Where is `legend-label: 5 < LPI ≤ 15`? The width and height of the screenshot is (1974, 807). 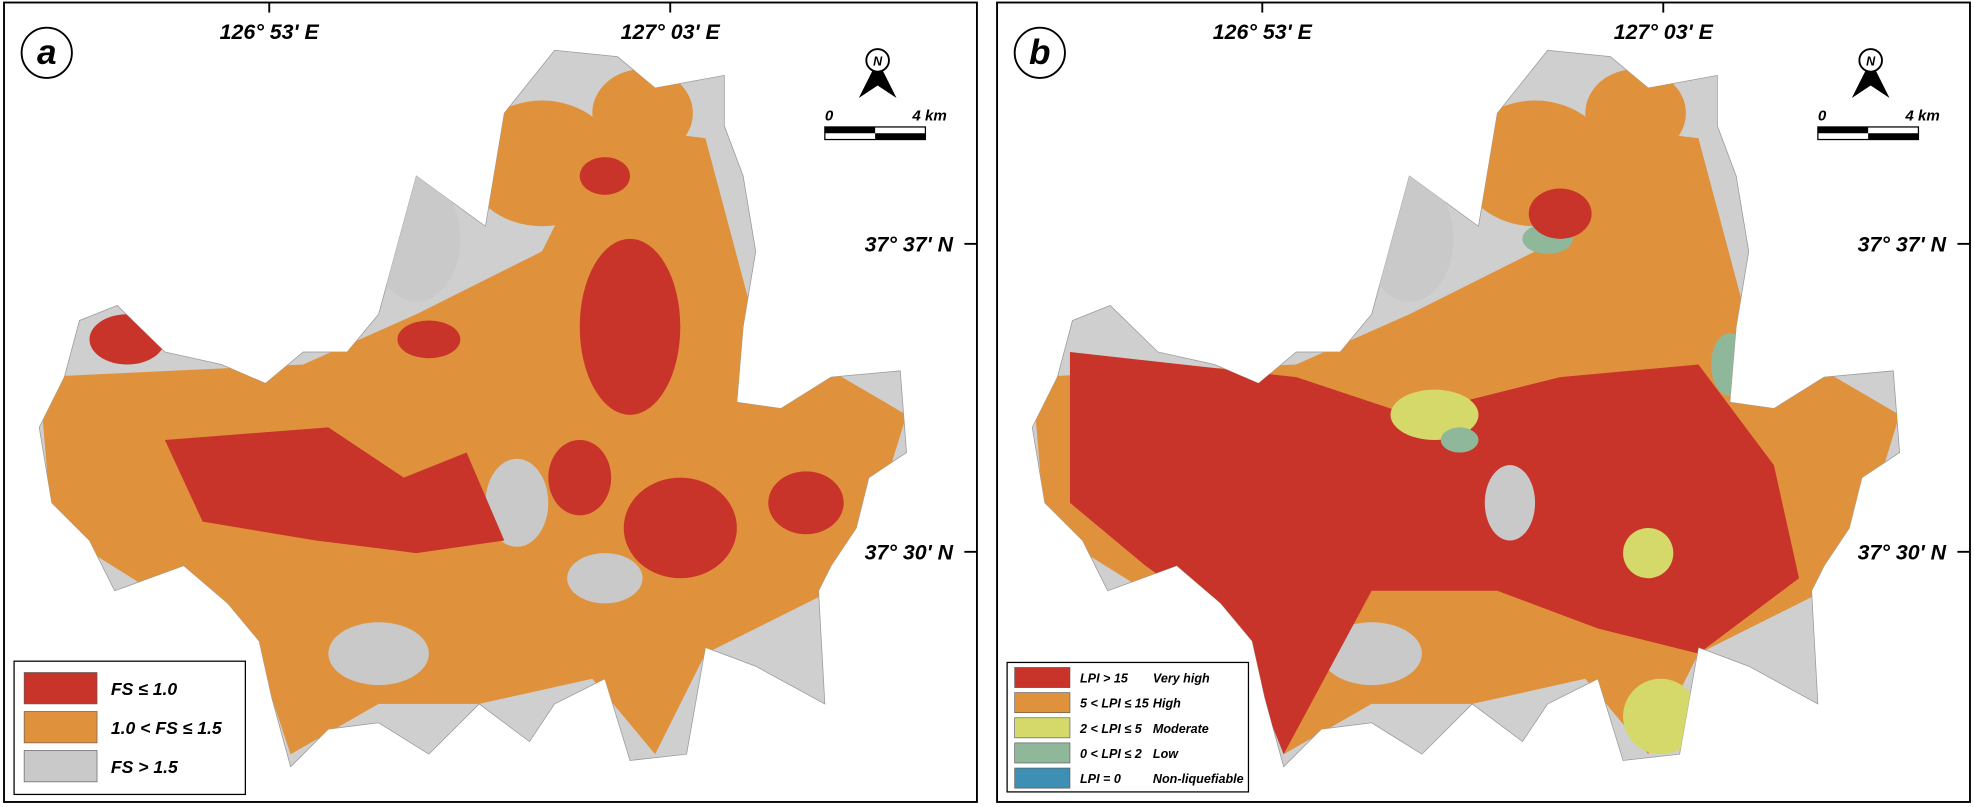 legend-label: 5 < LPI ≤ 15 is located at coordinates (1115, 704).